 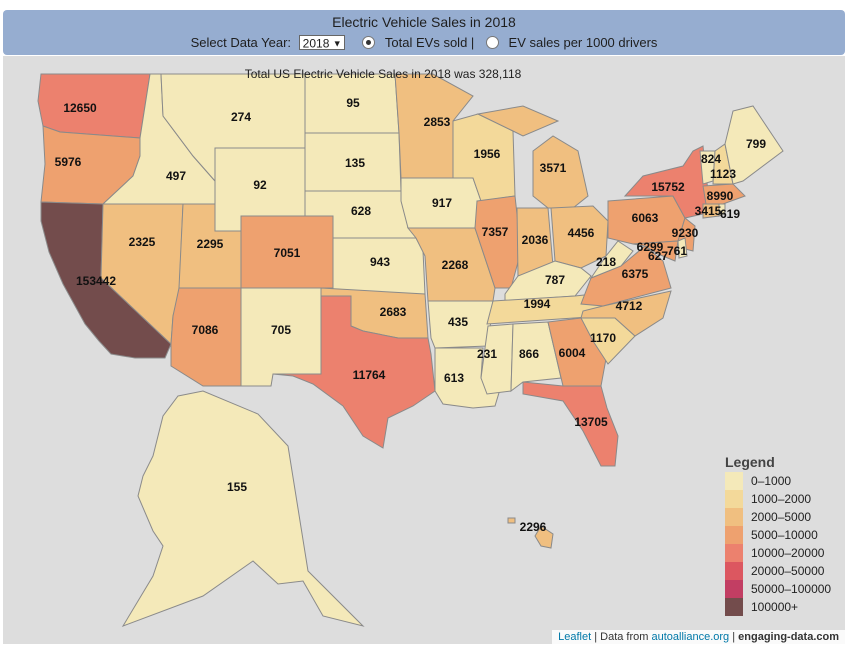 What do you see at coordinates (241, 117) in the screenshot?
I see `state-value-mt: 274` at bounding box center [241, 117].